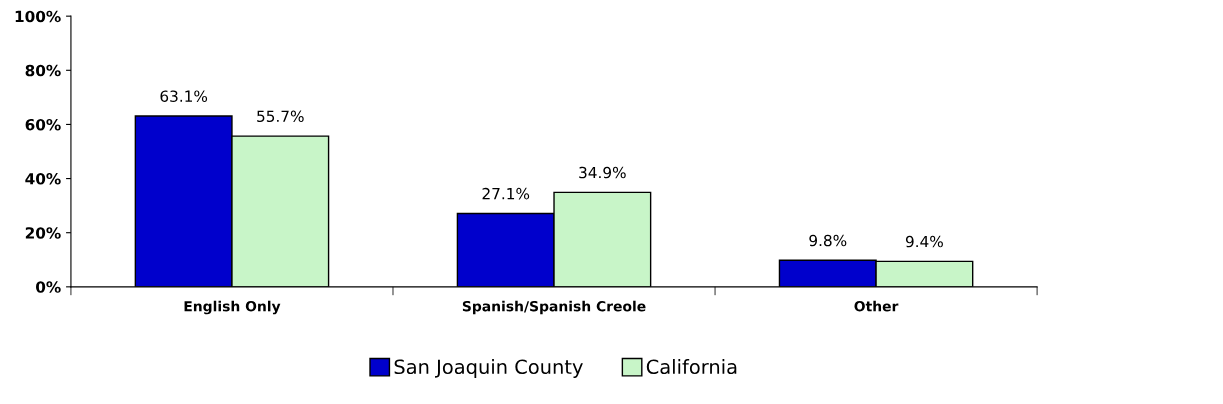  Describe the element at coordinates (280, 116) in the screenshot. I see `data-label: 55.7%` at that location.